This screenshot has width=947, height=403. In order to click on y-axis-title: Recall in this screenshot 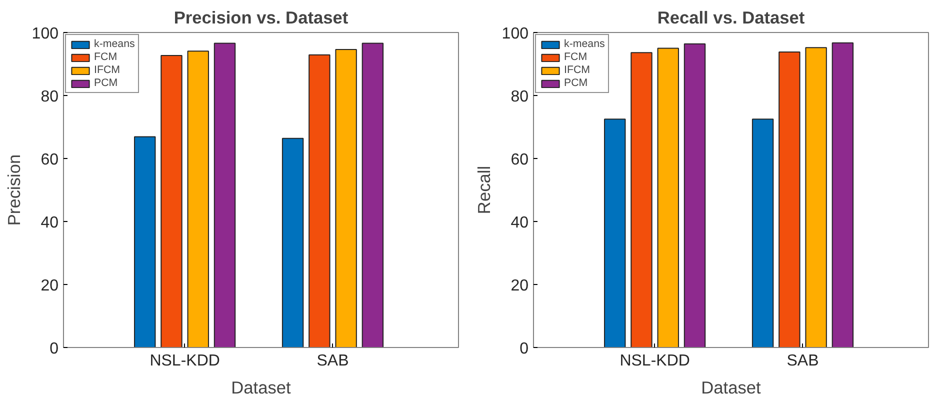, I will do `click(484, 190)`.